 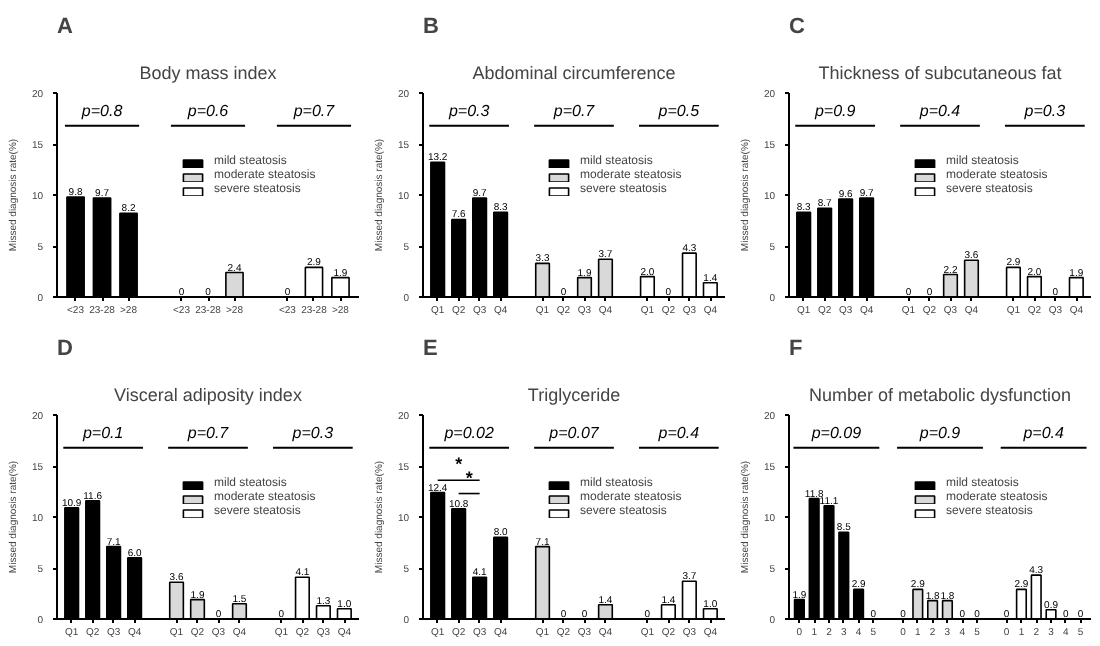 What do you see at coordinates (207, 110) in the screenshot?
I see `annotation: p=0.6` at bounding box center [207, 110].